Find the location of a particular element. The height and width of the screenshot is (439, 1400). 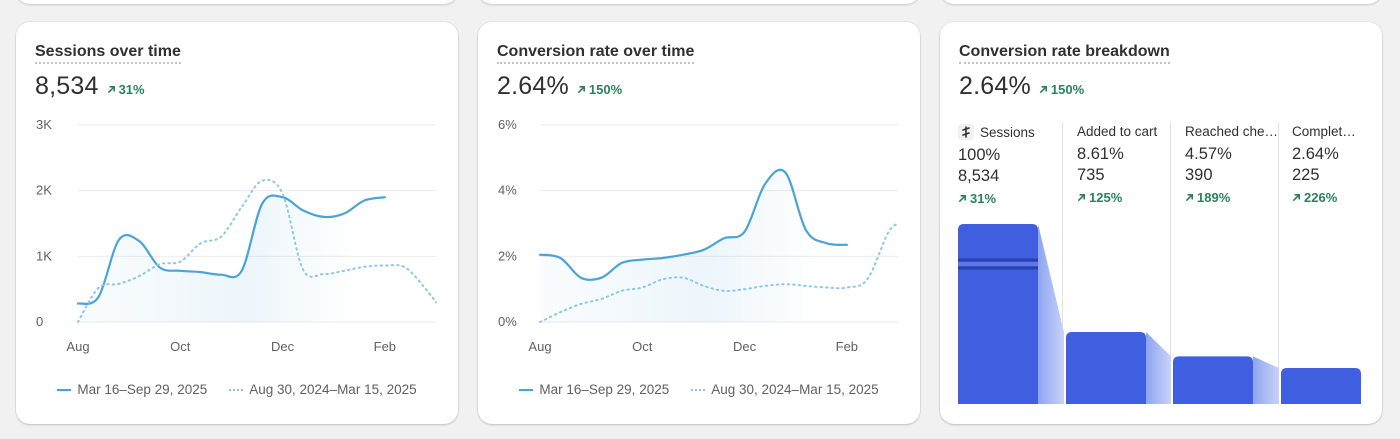

sessions-icon is located at coordinates (966, 132).